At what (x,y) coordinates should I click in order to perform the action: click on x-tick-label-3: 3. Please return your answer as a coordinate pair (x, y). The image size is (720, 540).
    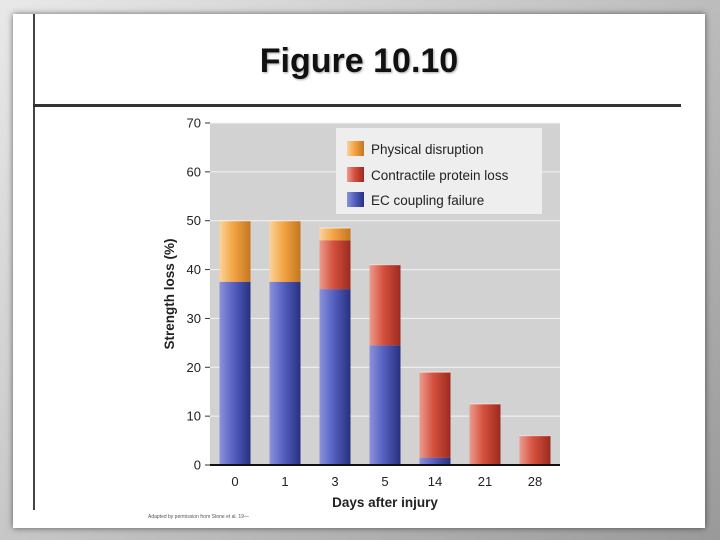
    Looking at the image, I should click on (334, 481).